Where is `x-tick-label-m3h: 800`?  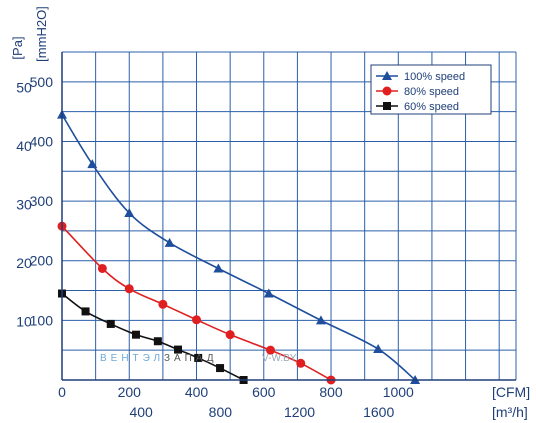
x-tick-label-m3h: 800 is located at coordinates (221, 412).